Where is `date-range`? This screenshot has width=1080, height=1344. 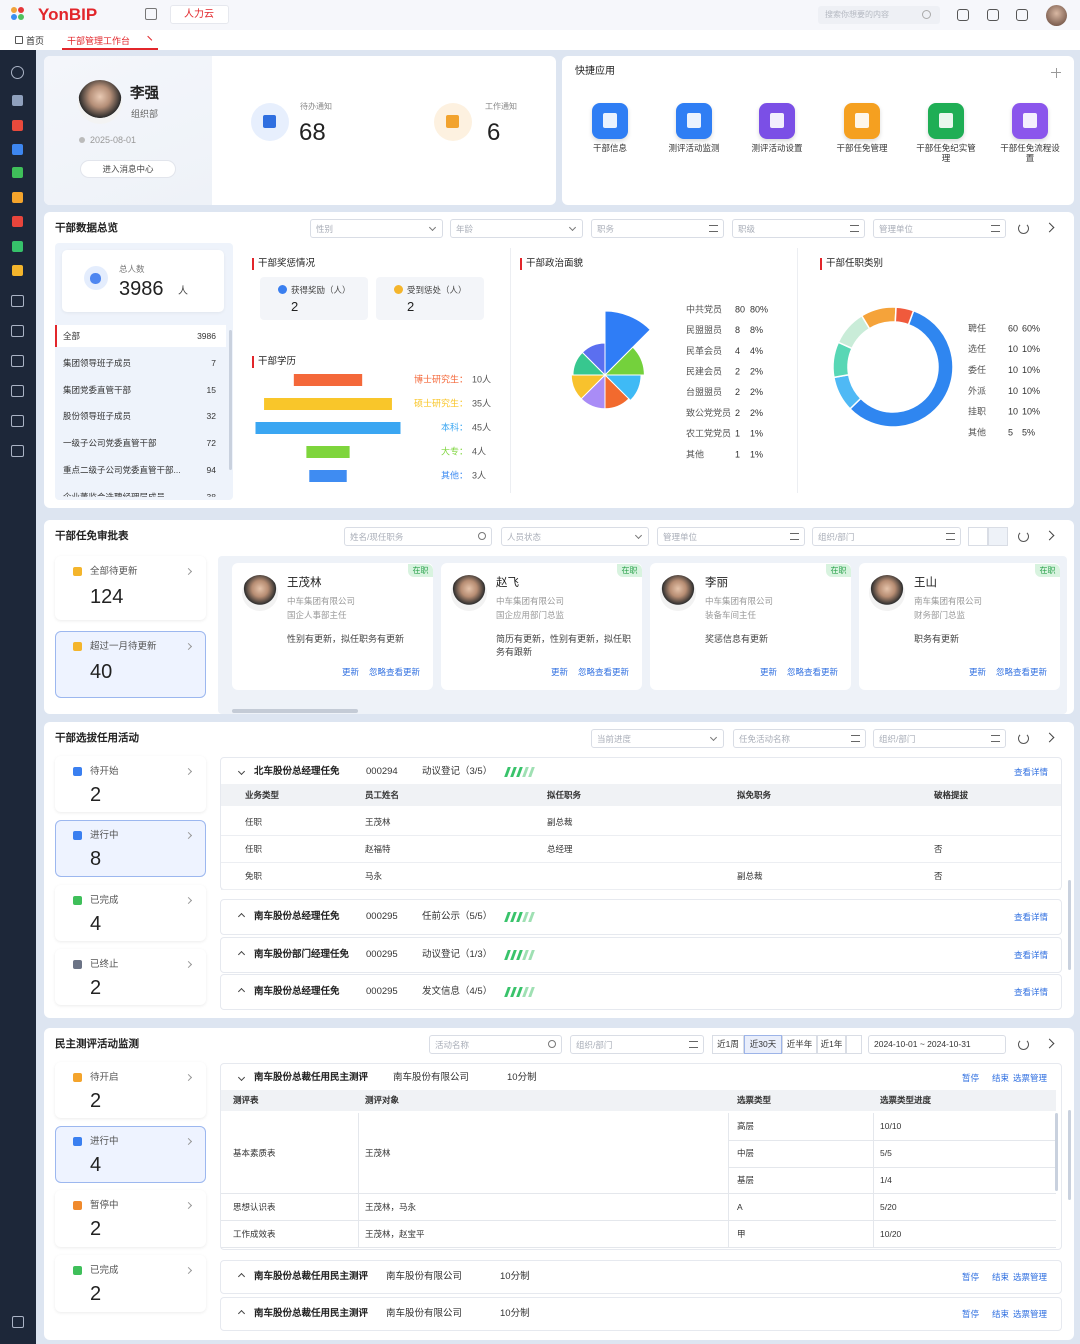
date-range is located at coordinates (937, 1044).